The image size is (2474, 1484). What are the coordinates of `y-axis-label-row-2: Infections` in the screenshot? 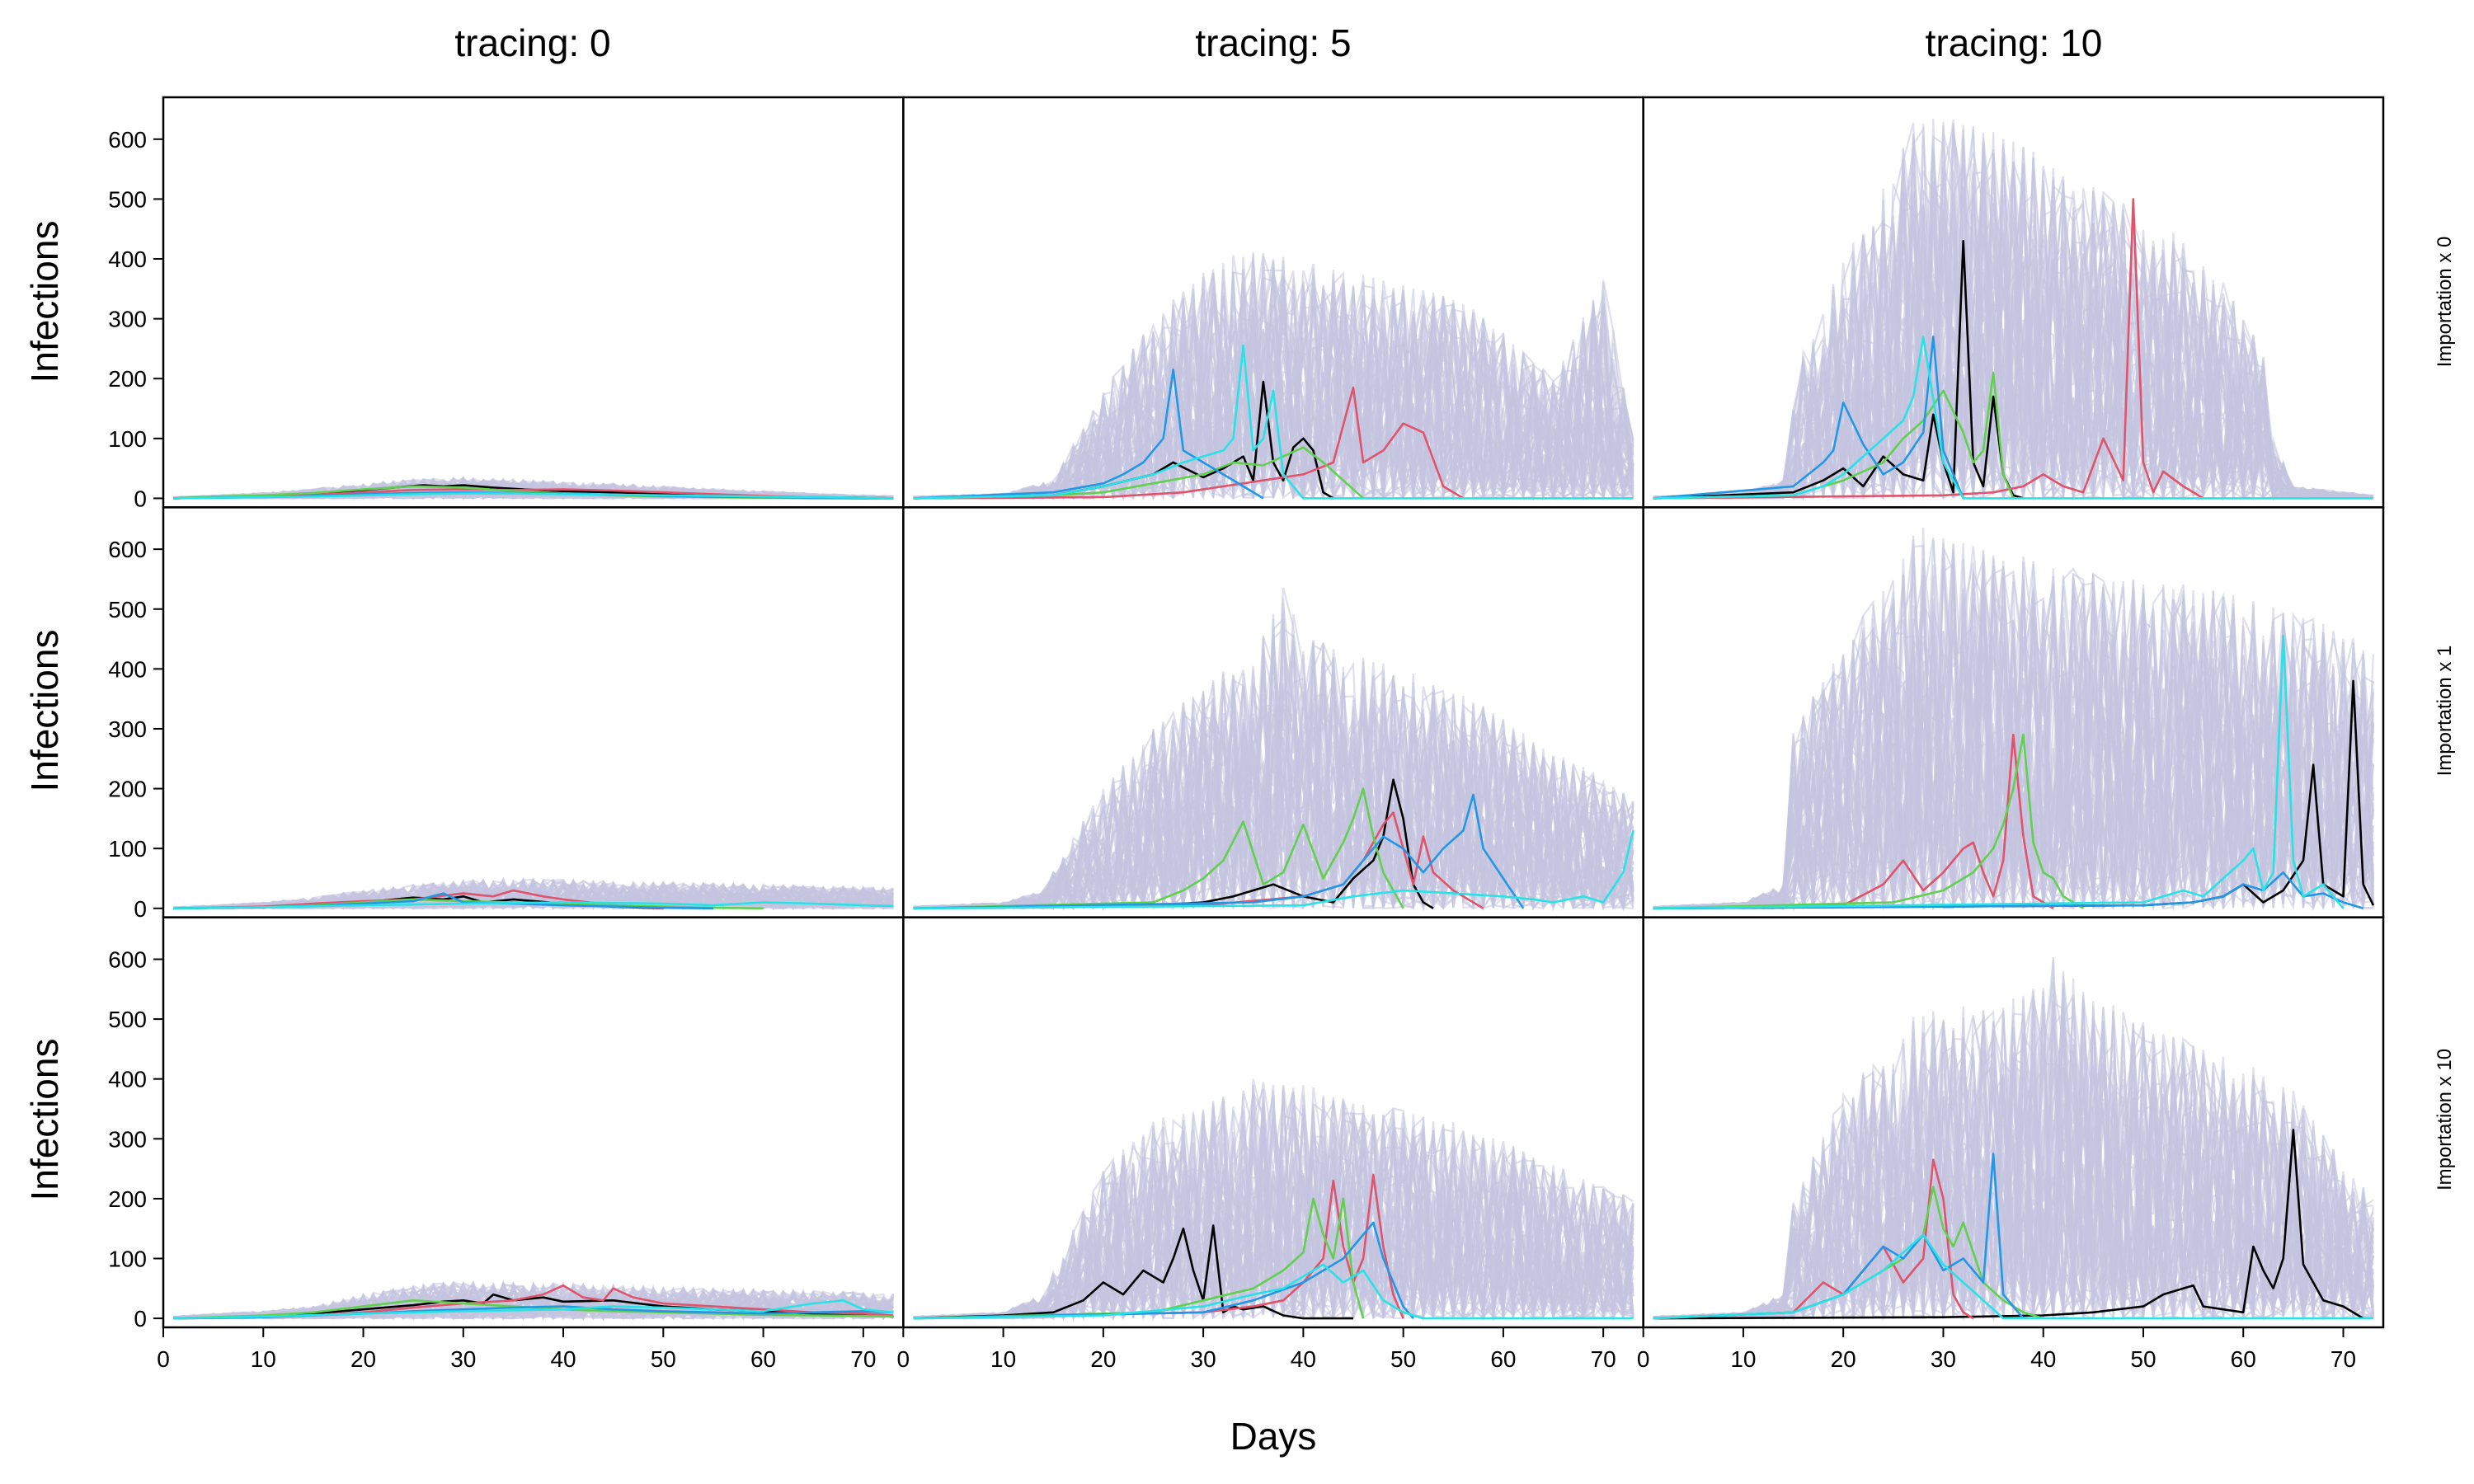 It's located at (44, 711).